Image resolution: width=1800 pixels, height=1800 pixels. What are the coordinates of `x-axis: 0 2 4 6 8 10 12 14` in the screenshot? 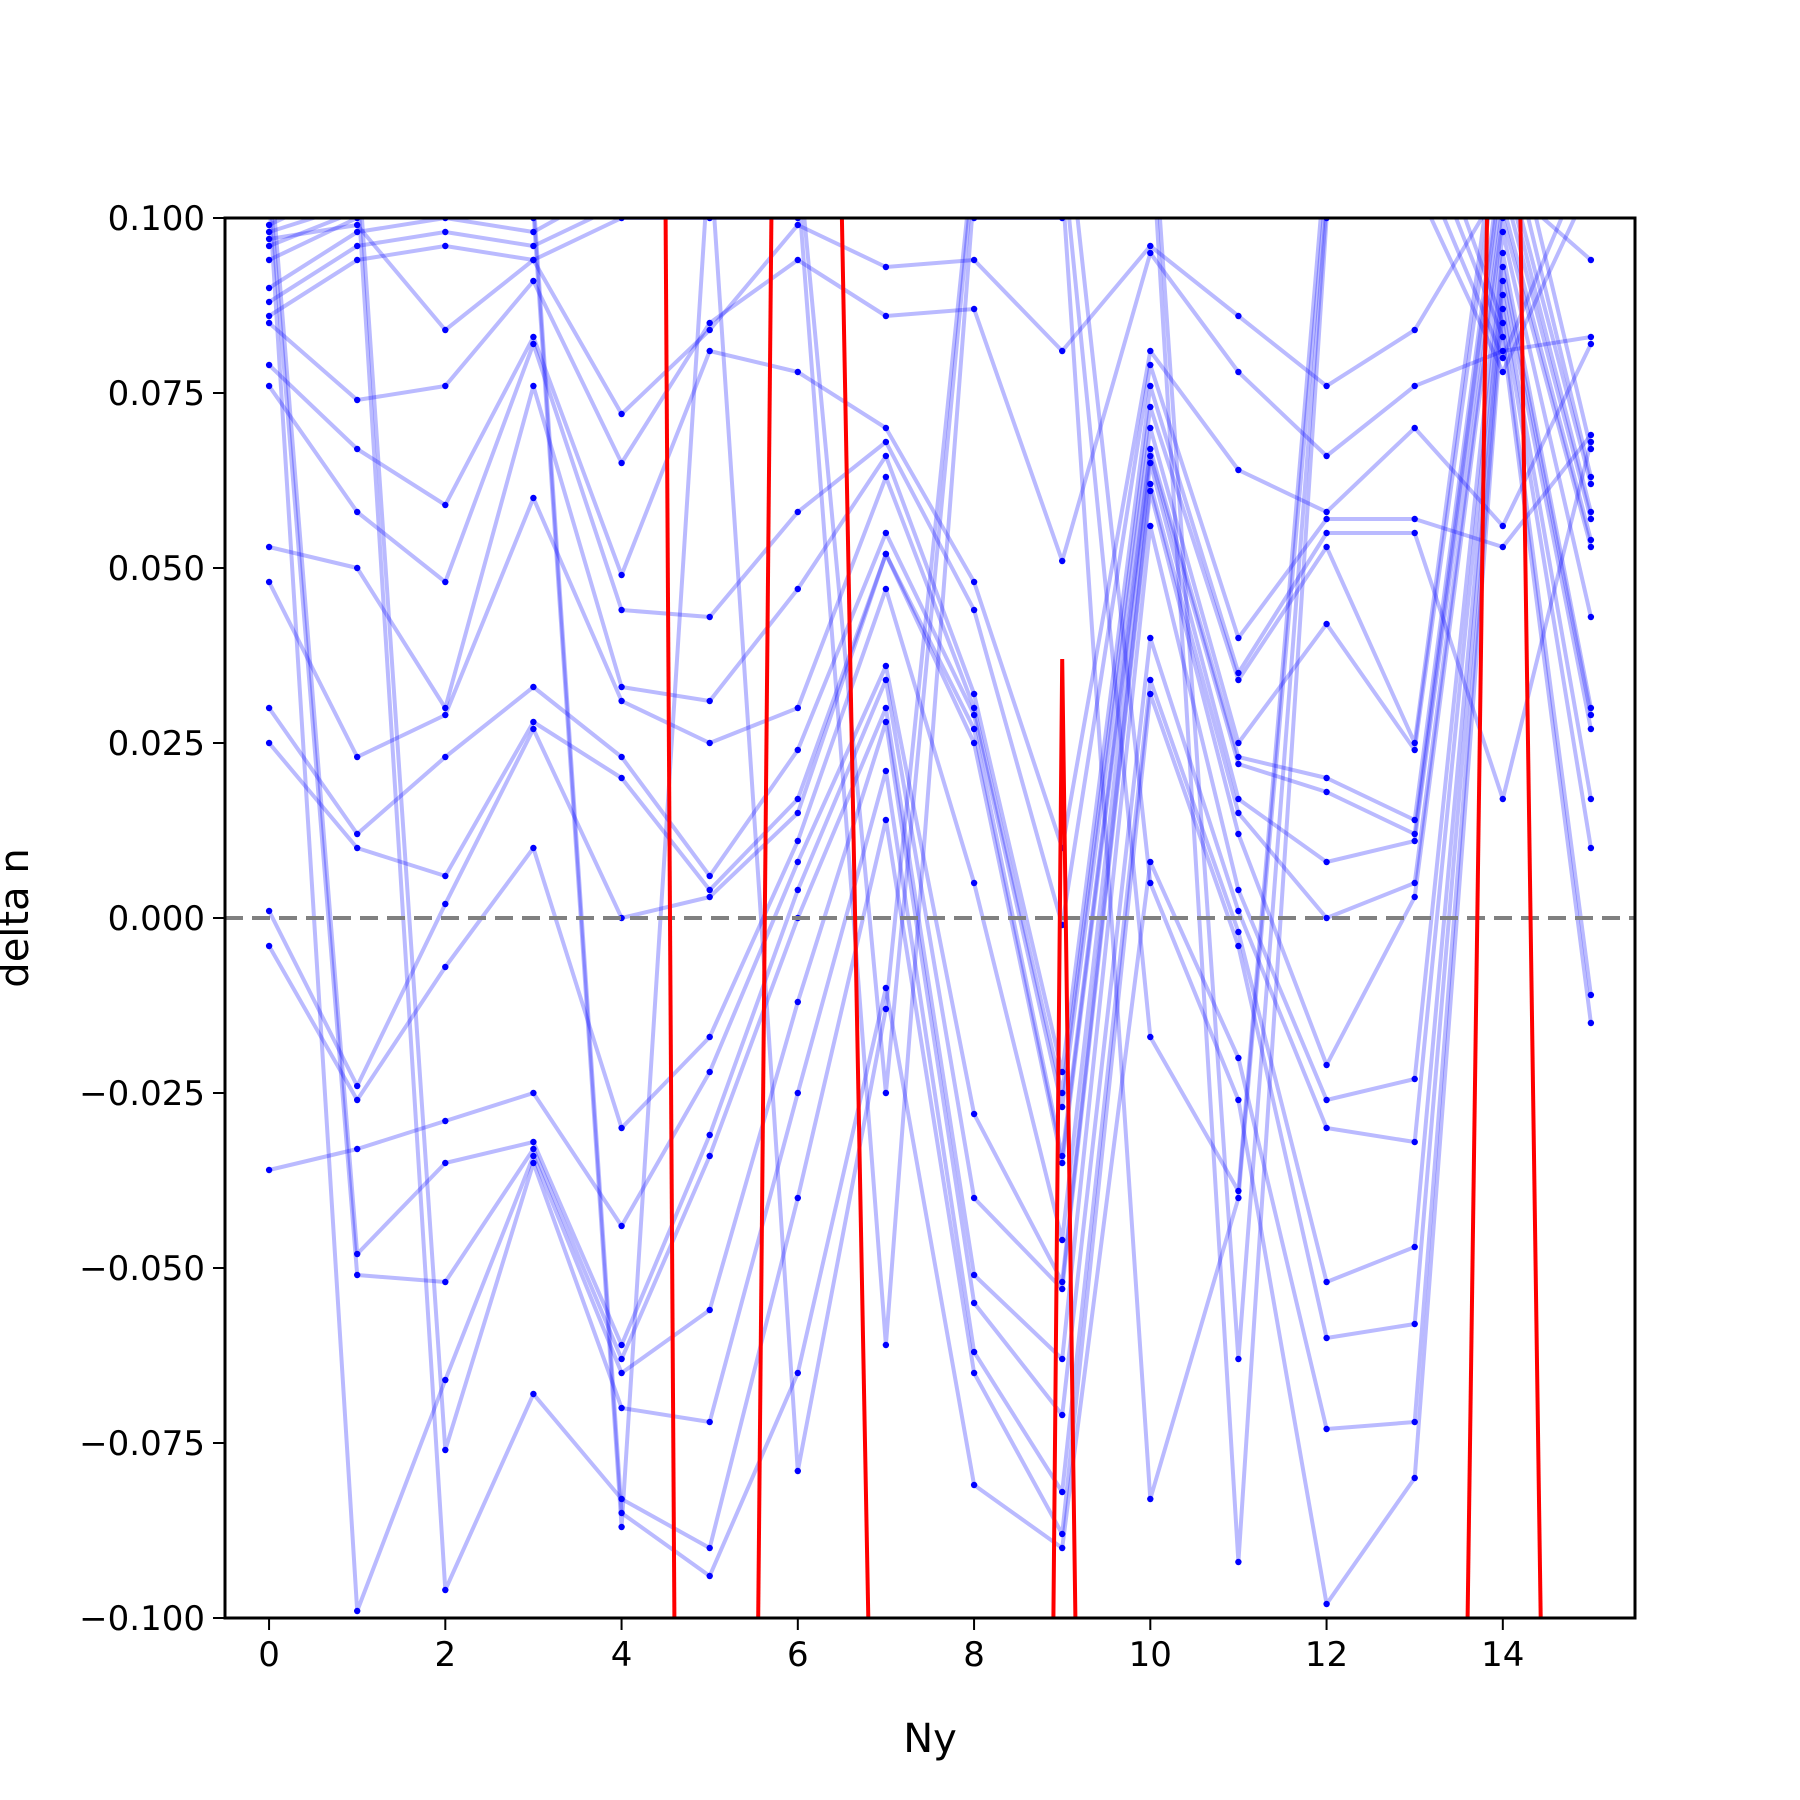 It's located at (891, 1646).